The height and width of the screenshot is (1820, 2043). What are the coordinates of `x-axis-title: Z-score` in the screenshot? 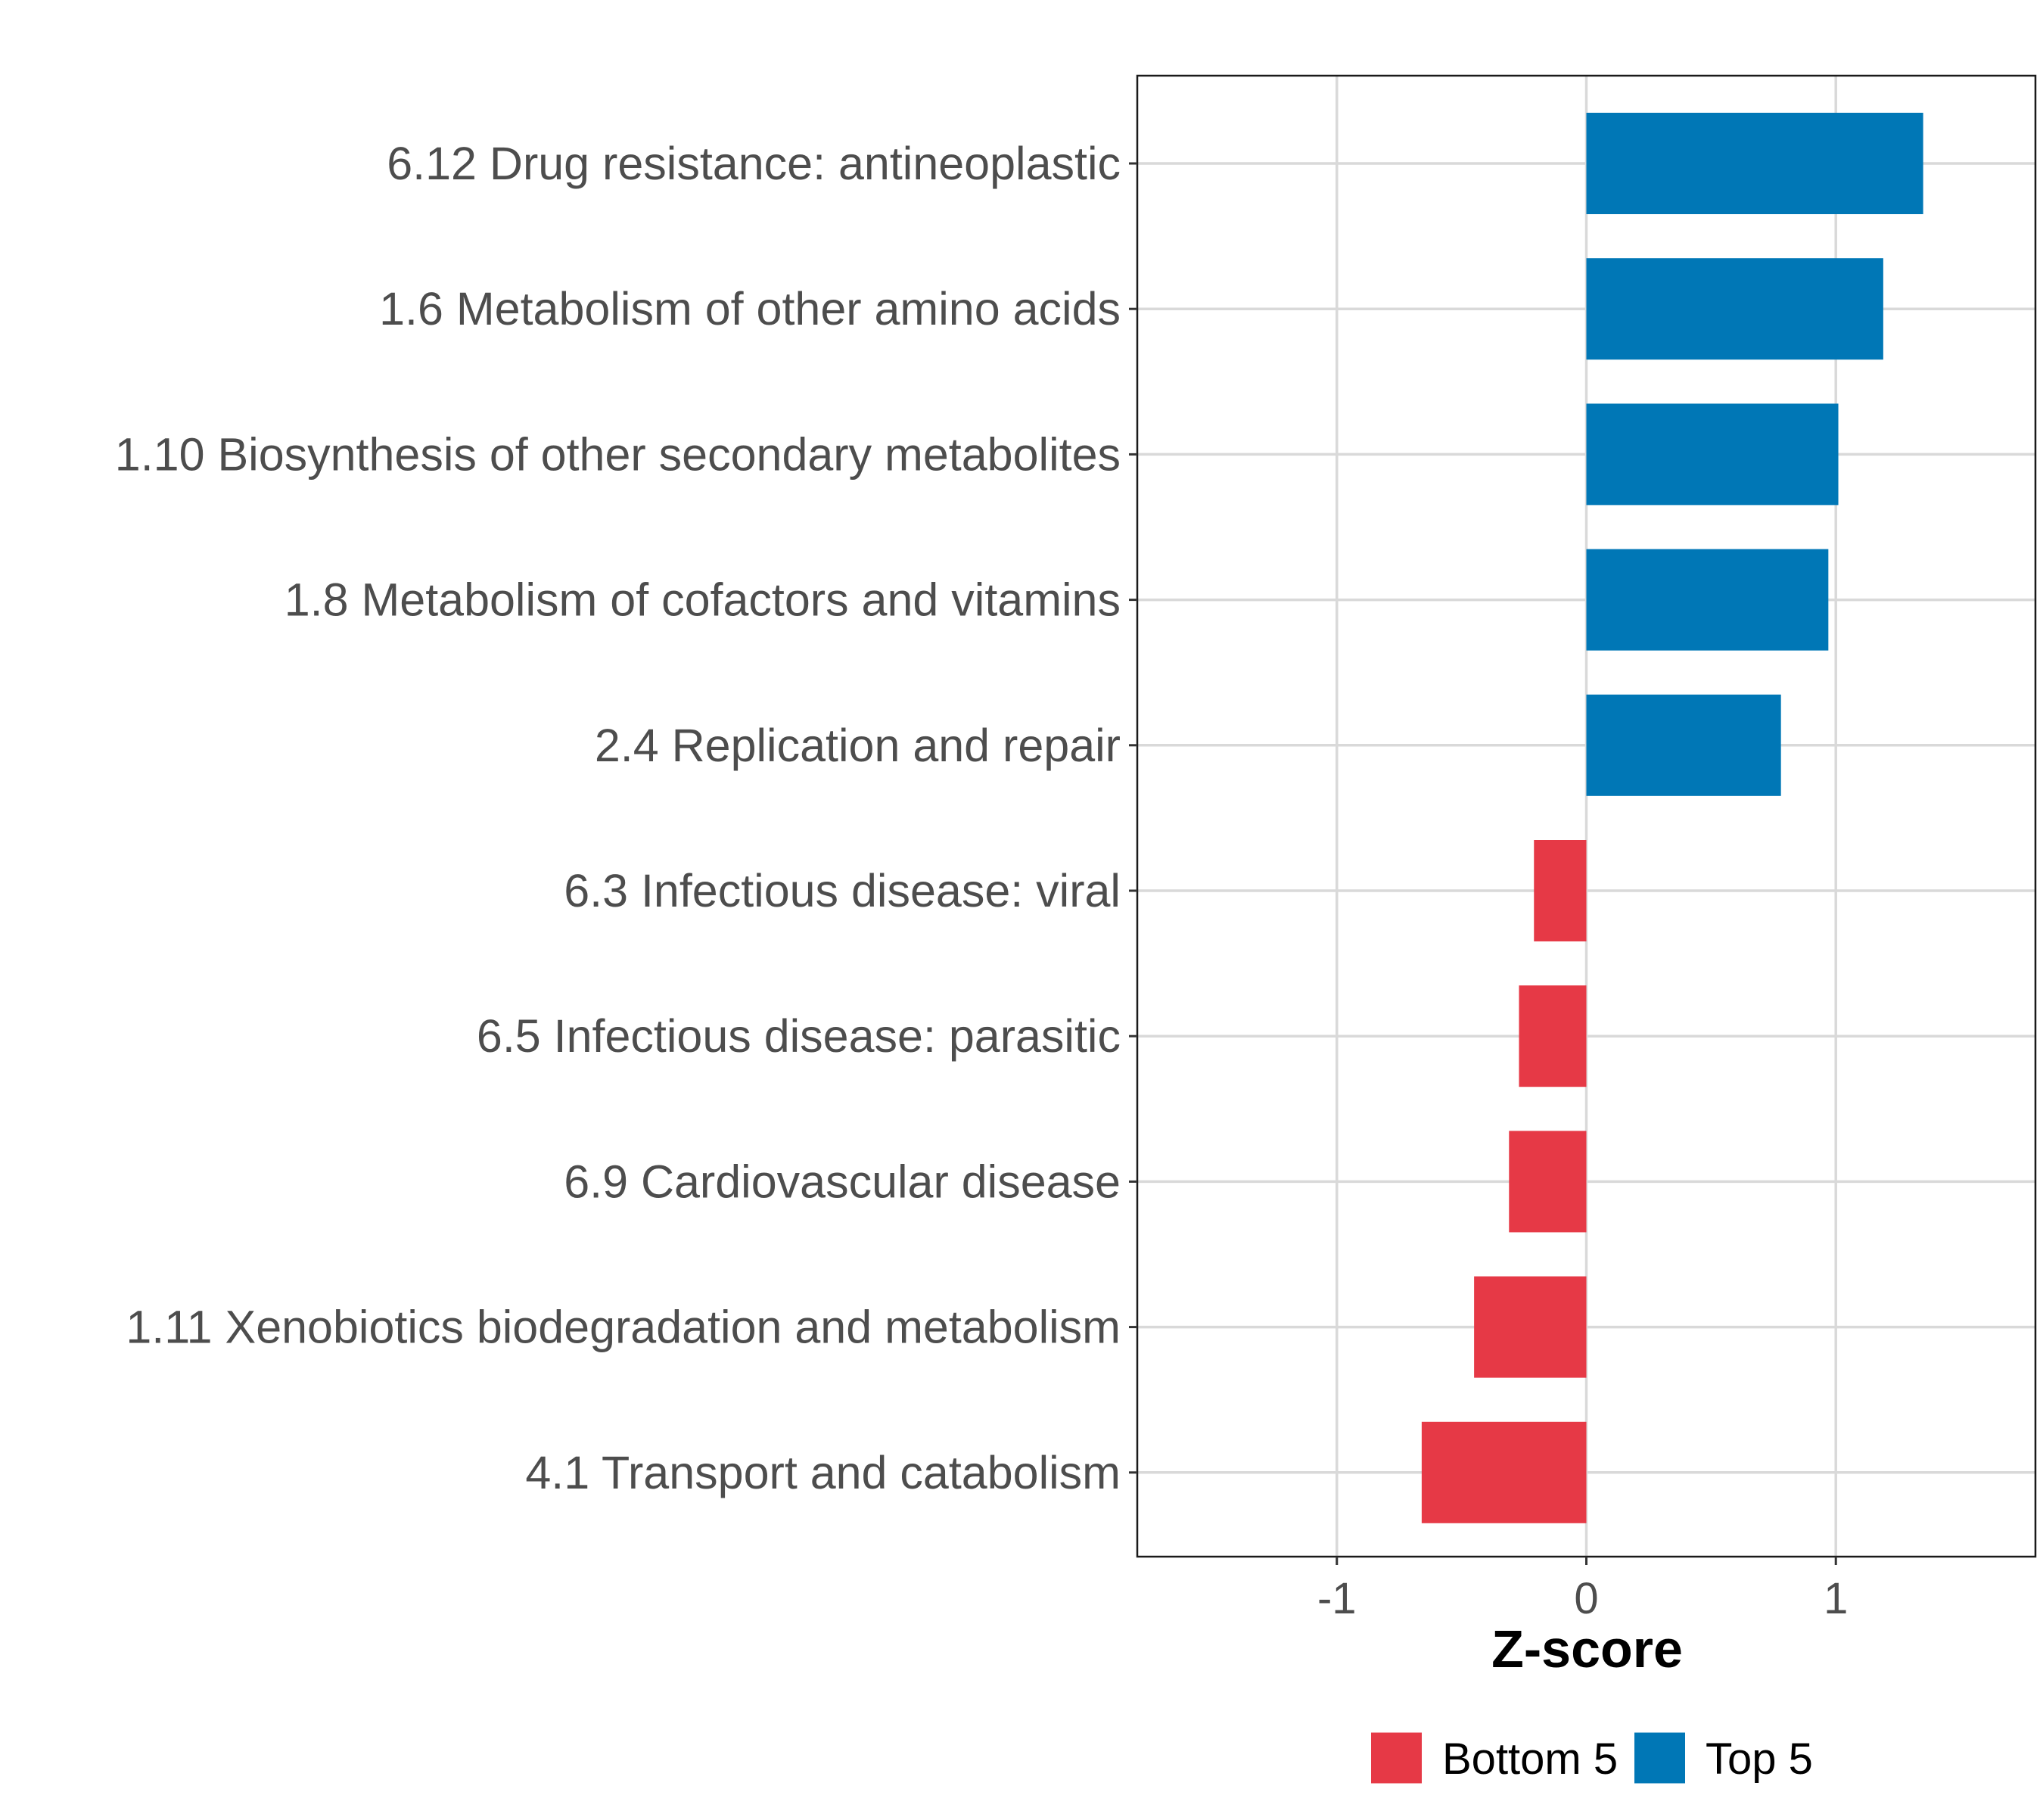 It's located at (1587, 1648).